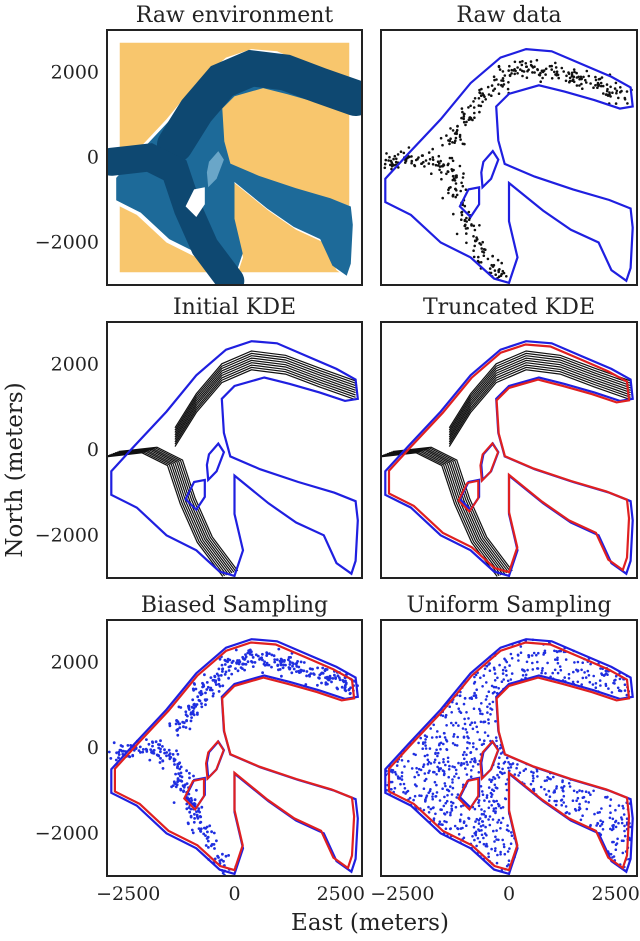 This screenshot has width=640, height=941. I want to click on y-tick-label: 0, so click(93, 748).